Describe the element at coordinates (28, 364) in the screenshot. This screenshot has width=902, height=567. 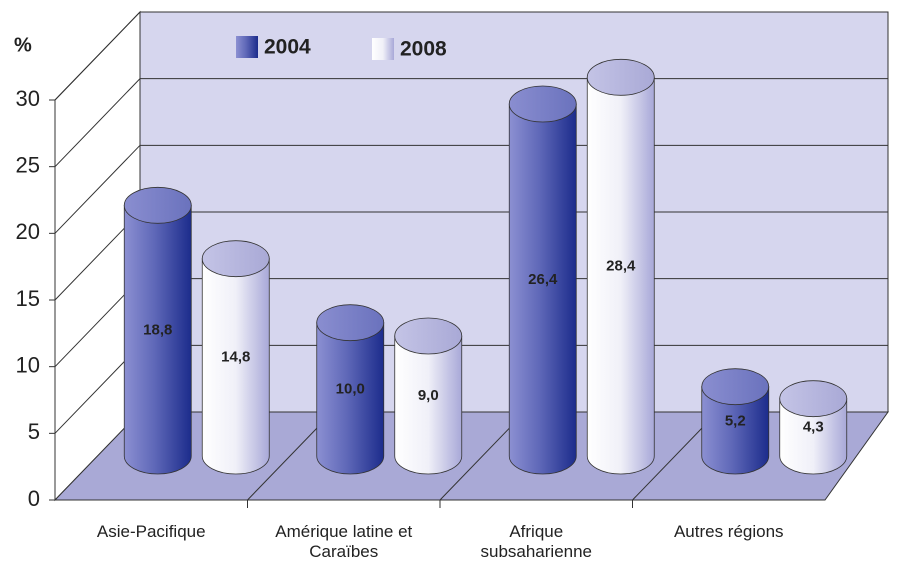
I see `y-tick-label: 10` at that location.